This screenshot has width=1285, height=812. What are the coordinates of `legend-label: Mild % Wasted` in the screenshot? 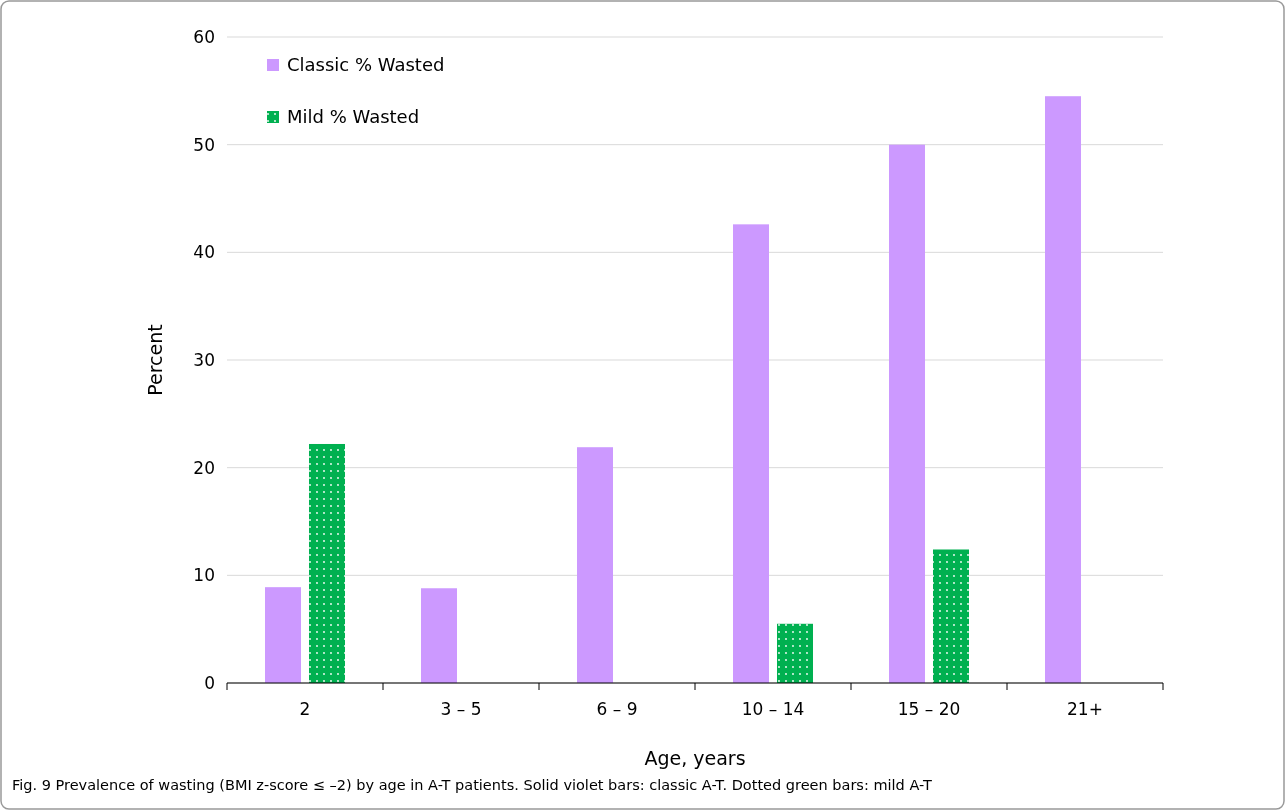 It's located at (353, 117).